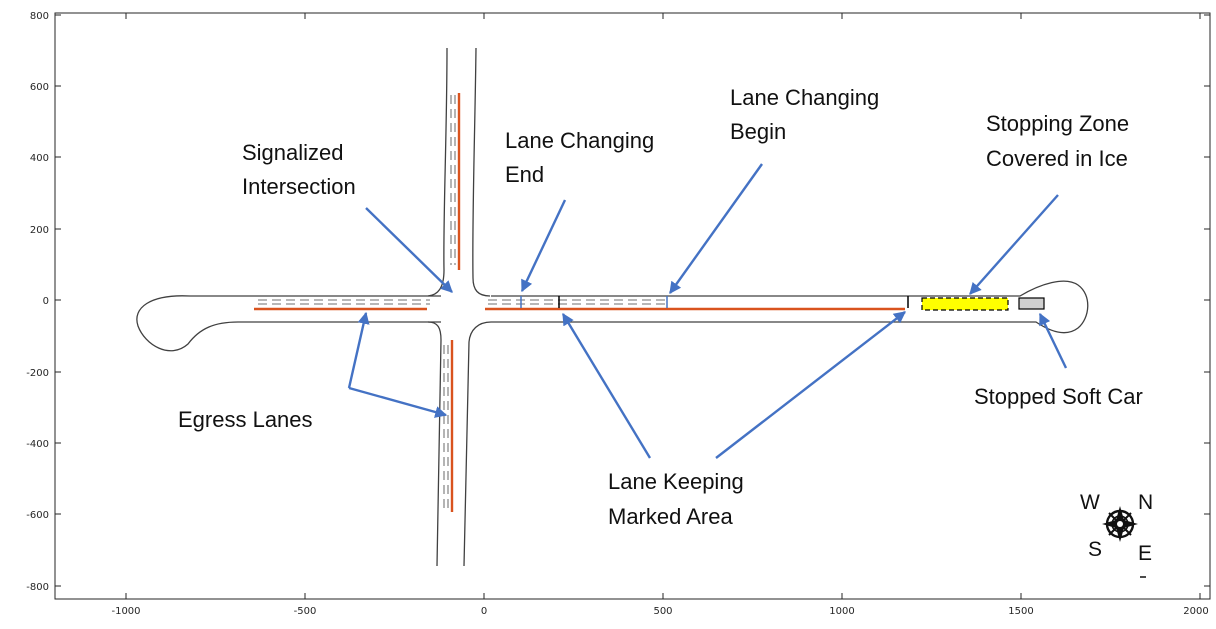  Describe the element at coordinates (39, 16) in the screenshot. I see `y-tick-label: 800` at that location.